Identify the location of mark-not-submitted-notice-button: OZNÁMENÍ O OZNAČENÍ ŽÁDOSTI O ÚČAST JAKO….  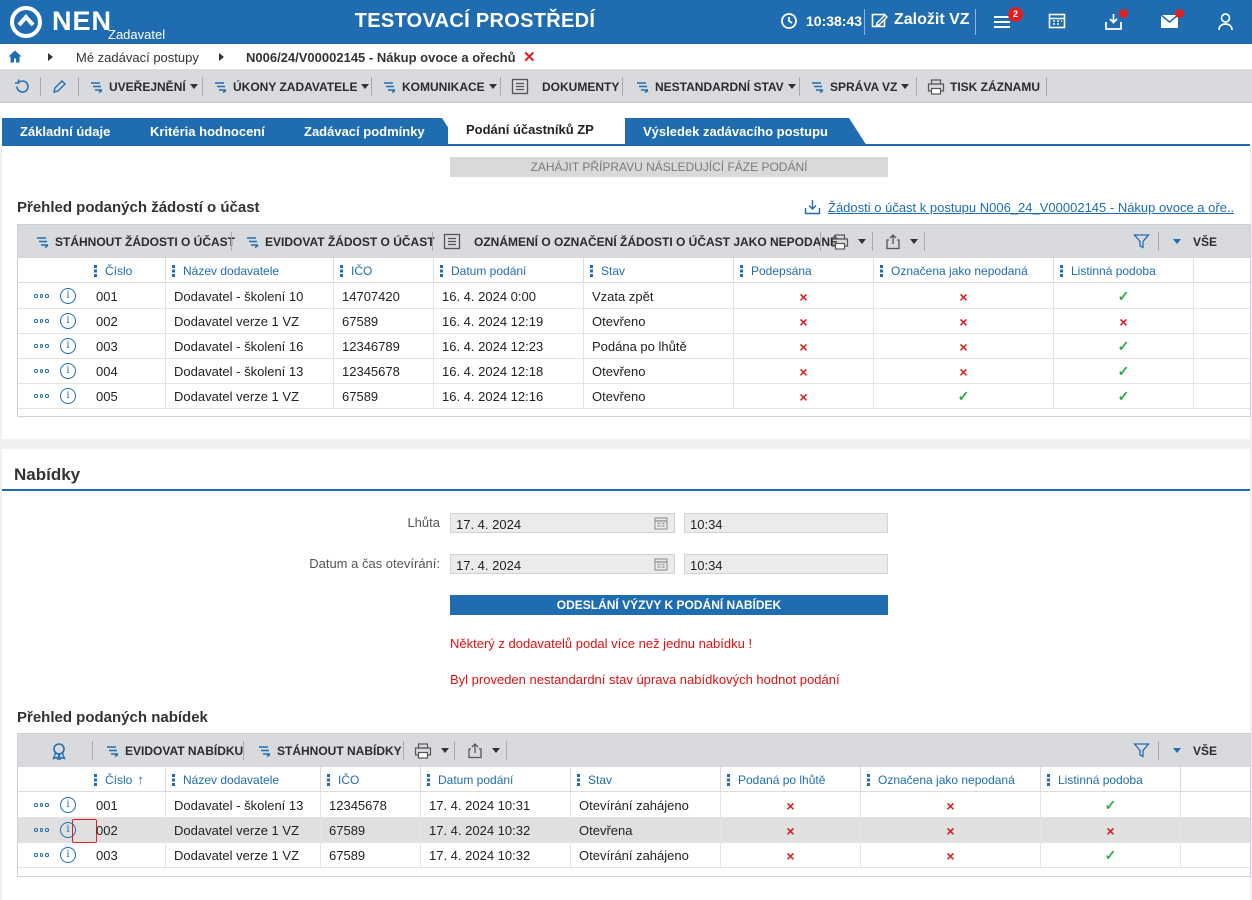
(640, 241).